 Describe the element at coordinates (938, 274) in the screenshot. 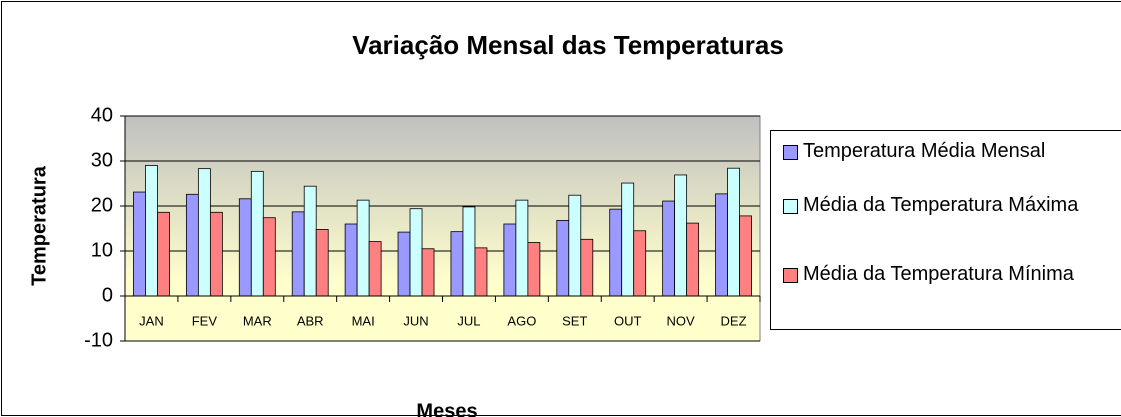

I see `legend-label: Média da Temperatura Mínima` at that location.